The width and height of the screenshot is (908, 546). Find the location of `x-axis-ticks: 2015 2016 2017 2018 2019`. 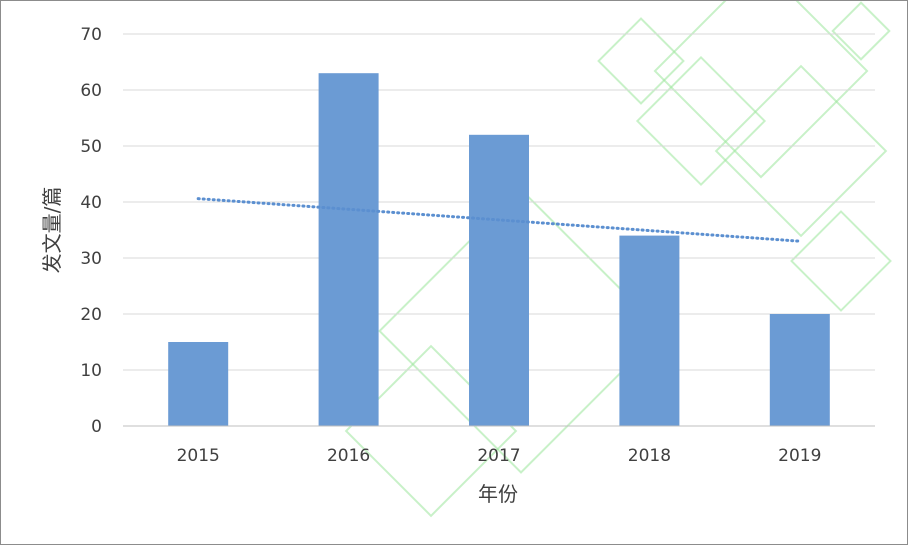

x-axis-ticks: 2015 2016 2017 2018 2019 is located at coordinates (499, 456).